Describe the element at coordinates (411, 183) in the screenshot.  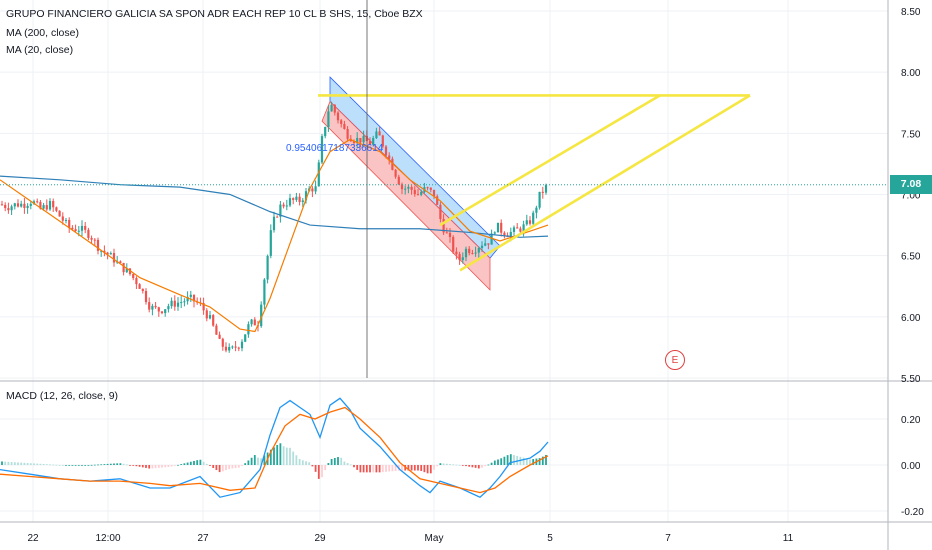
I see `channel-layer` at that location.